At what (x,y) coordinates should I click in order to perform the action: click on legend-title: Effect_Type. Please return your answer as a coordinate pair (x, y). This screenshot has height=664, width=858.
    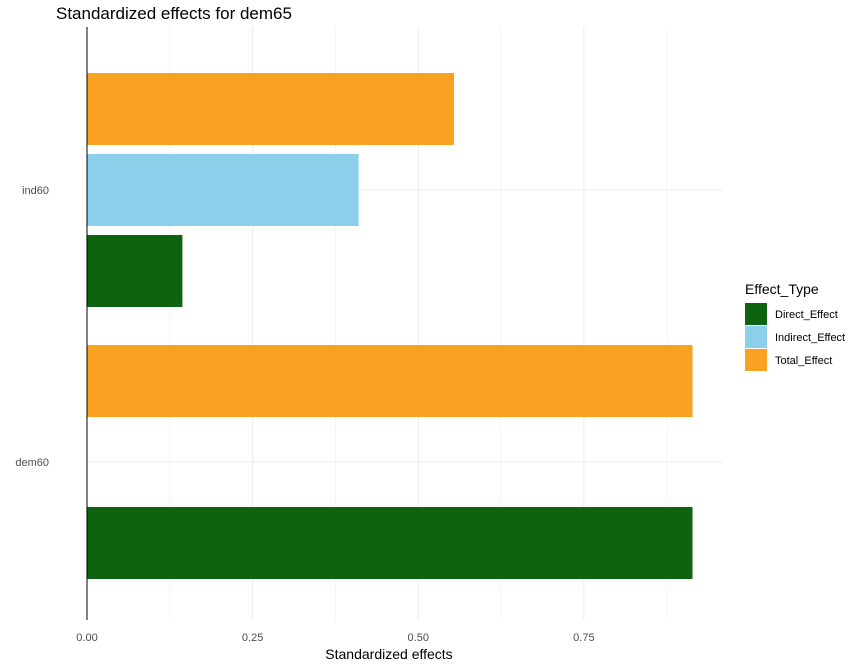
    Looking at the image, I should click on (782, 289).